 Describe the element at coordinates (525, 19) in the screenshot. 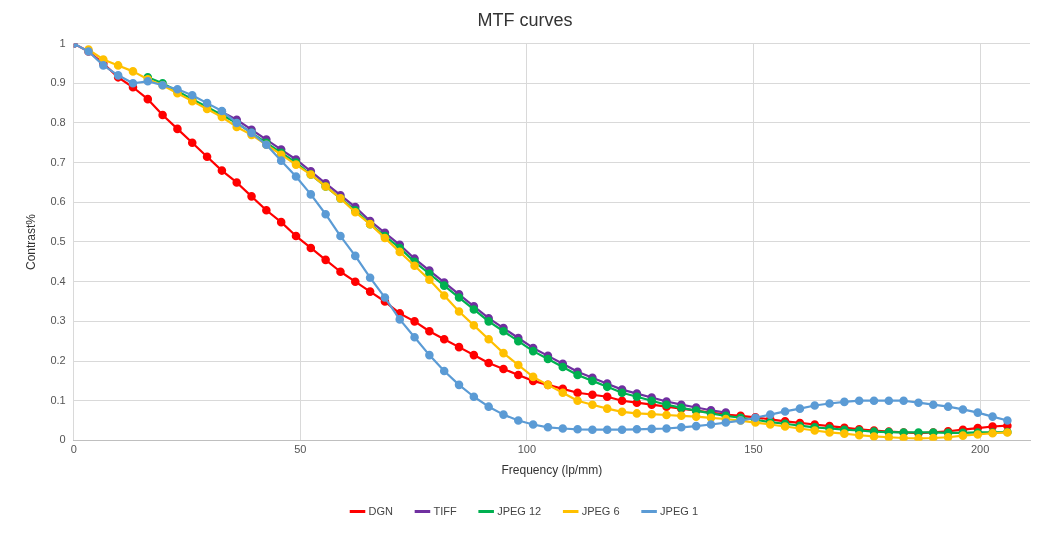

I see `chart-title: MTF curves` at that location.